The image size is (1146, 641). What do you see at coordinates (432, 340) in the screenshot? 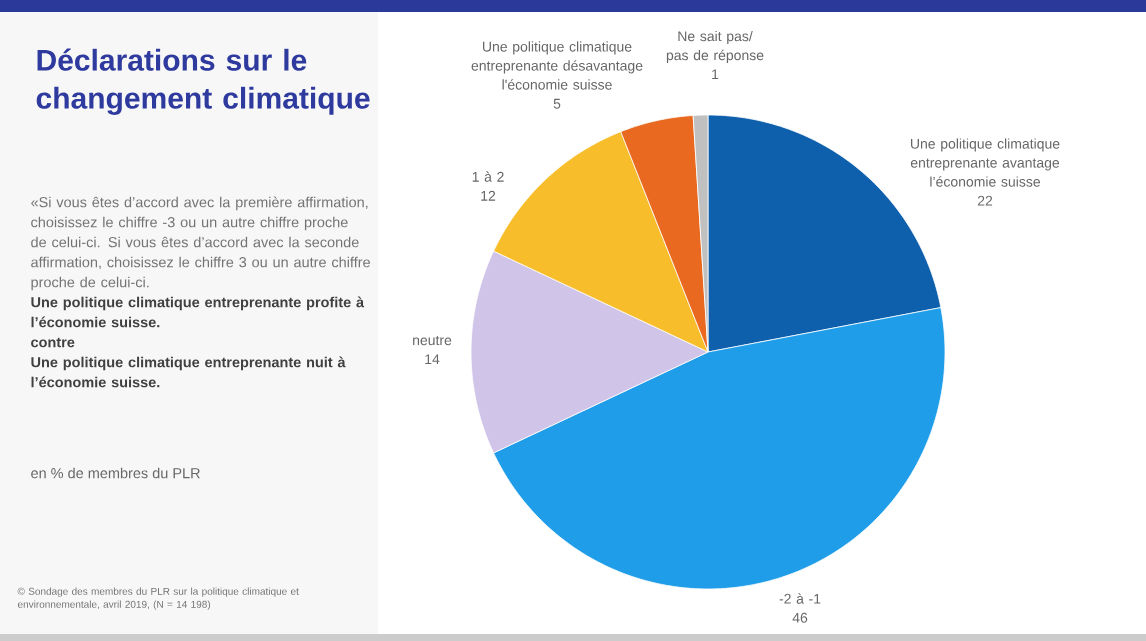
I see `slice-label: neutre` at bounding box center [432, 340].